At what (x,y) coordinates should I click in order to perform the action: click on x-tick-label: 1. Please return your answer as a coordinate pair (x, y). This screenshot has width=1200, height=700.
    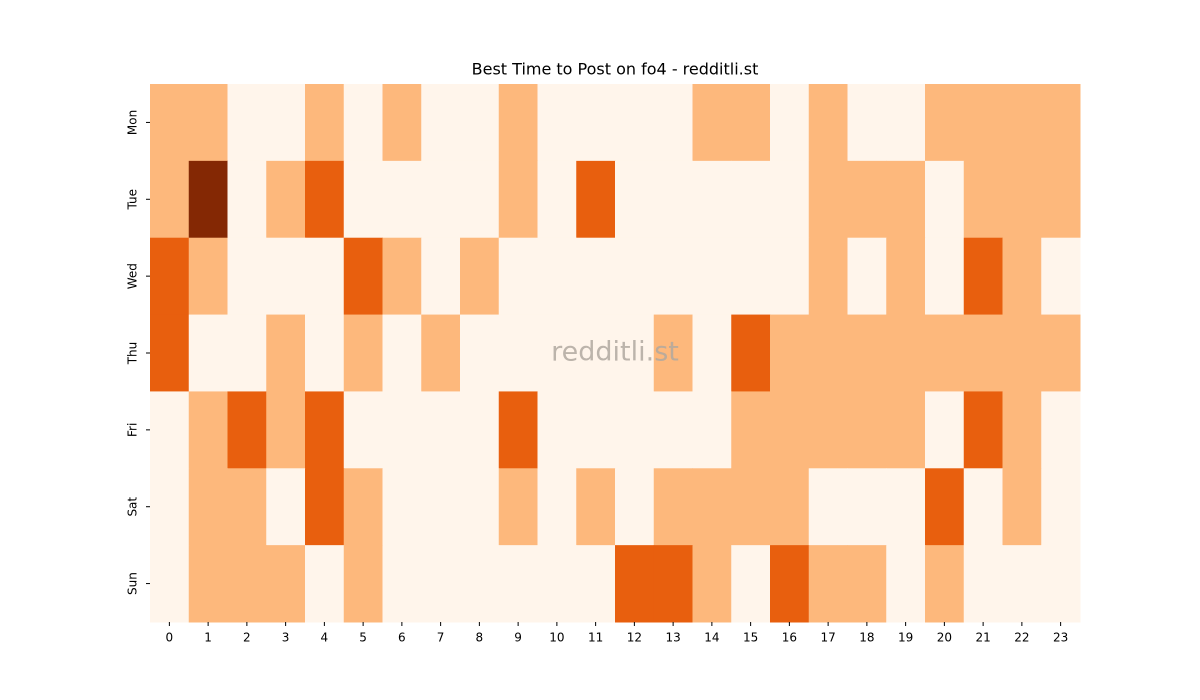
    Looking at the image, I should click on (208, 638).